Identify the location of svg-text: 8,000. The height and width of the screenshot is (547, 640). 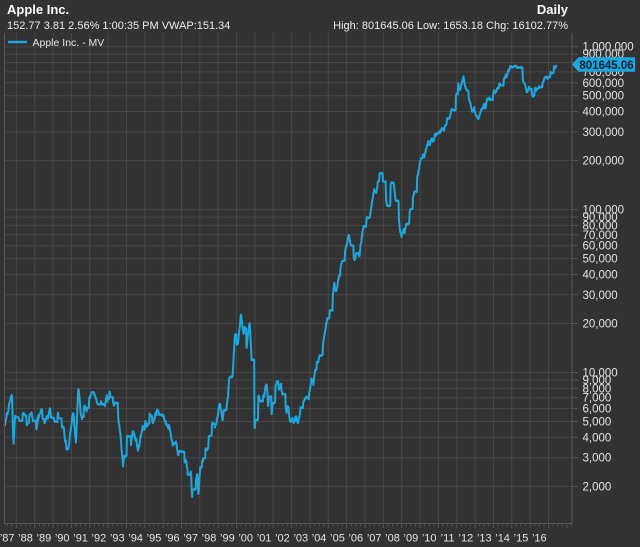
(597, 389).